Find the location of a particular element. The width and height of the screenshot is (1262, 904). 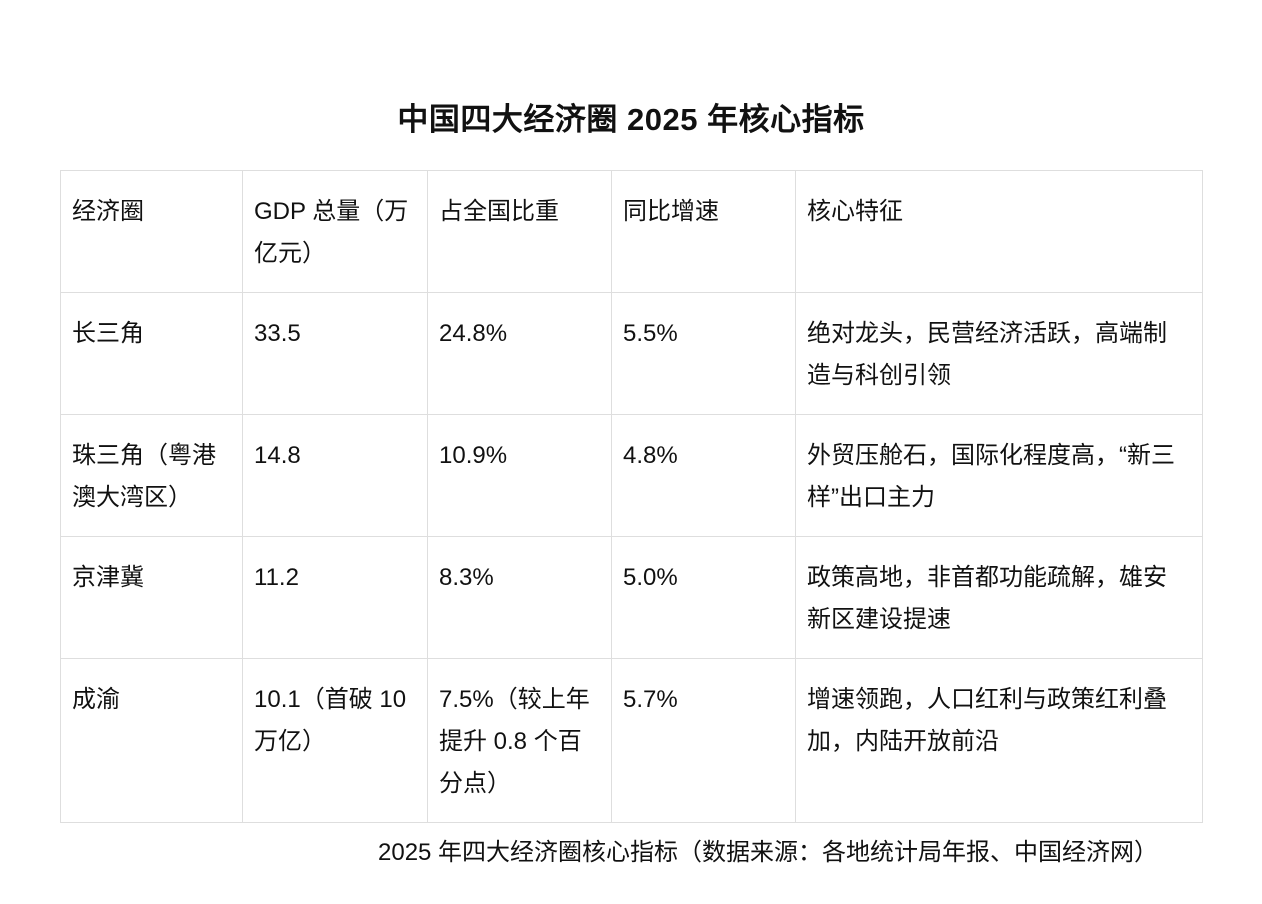

cell-region: 珠三角（粤港澳大湾区） is located at coordinates (151, 475).